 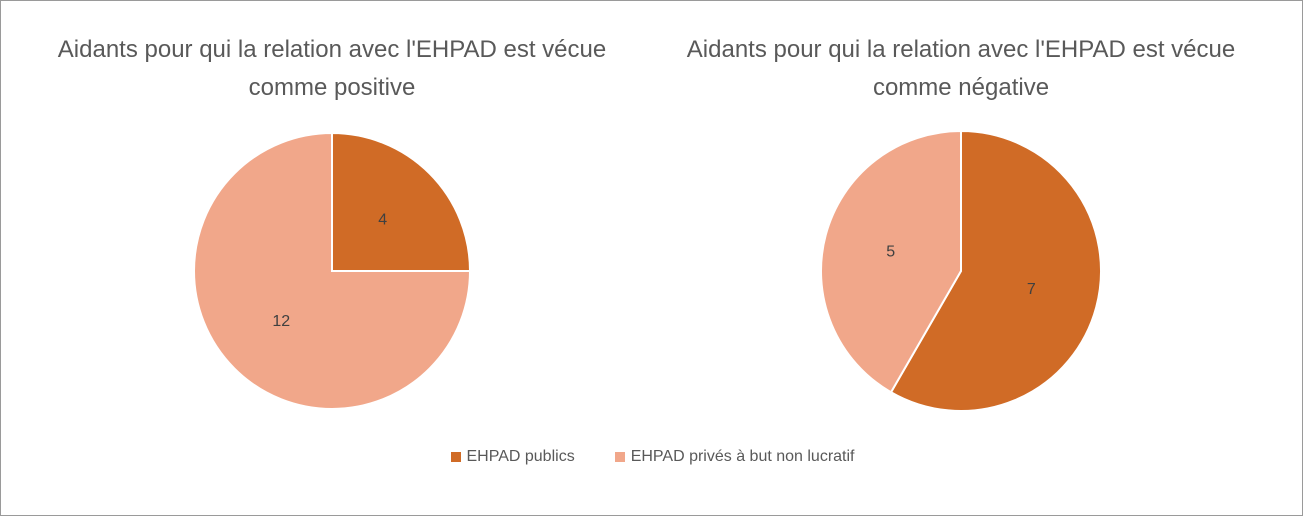 I want to click on data-label: 4, so click(x=382, y=219).